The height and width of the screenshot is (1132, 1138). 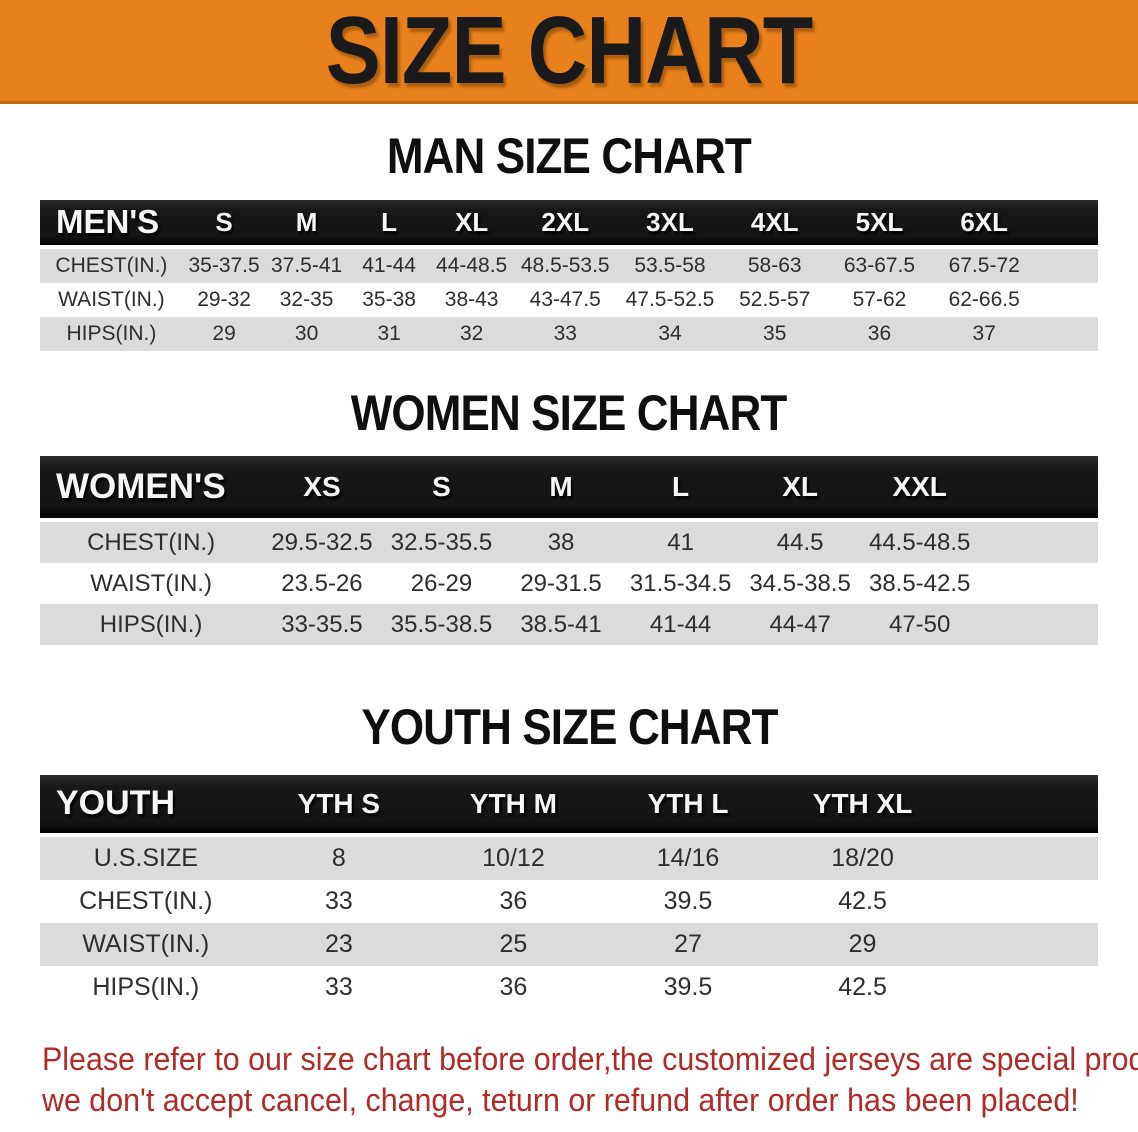 I want to click on size-cell: 37.5-41, so click(x=306, y=263).